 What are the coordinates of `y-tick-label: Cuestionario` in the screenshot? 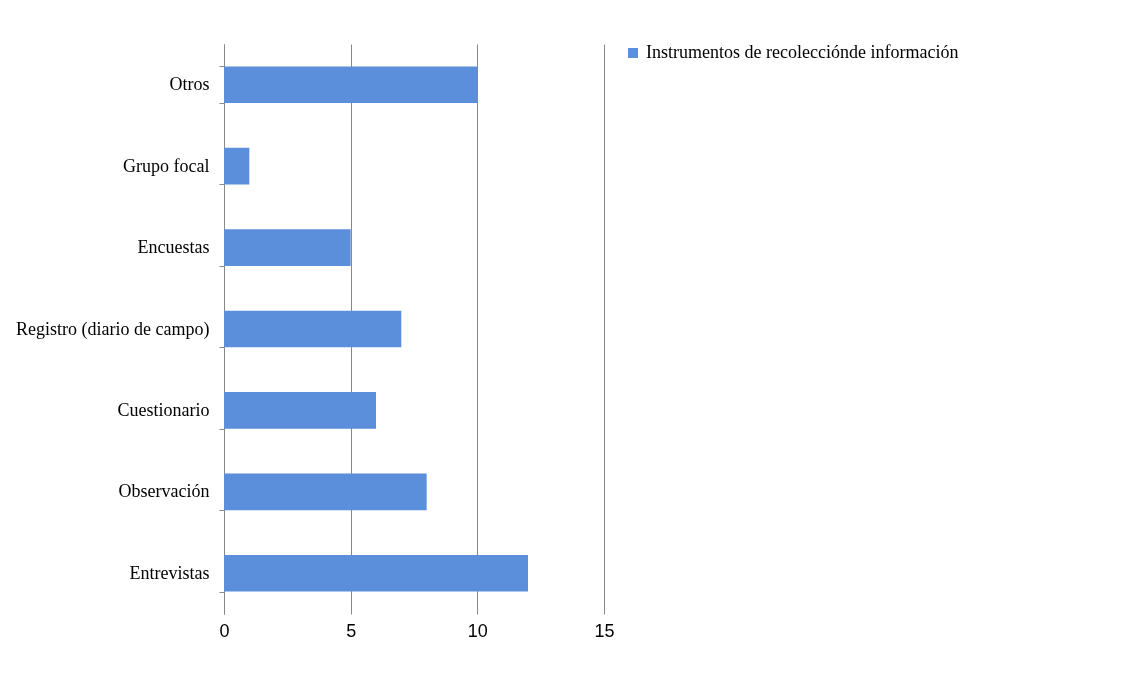 It's located at (163, 409).